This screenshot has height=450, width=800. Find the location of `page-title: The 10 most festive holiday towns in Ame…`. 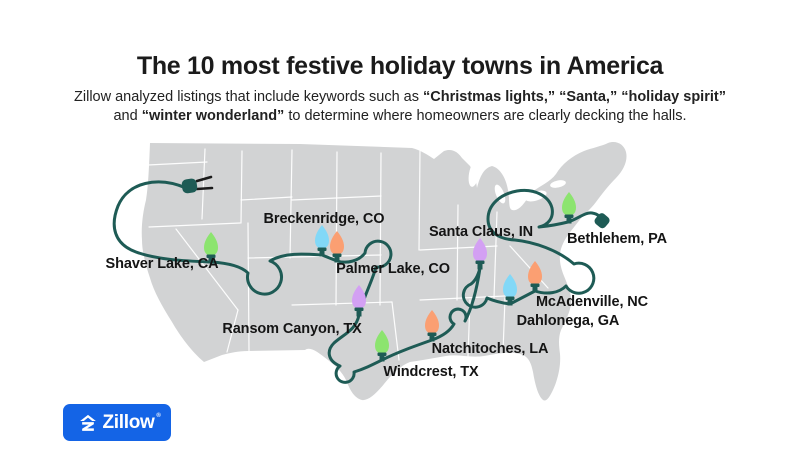

page-title: The 10 most festive holiday towns in Ame… is located at coordinates (400, 66).